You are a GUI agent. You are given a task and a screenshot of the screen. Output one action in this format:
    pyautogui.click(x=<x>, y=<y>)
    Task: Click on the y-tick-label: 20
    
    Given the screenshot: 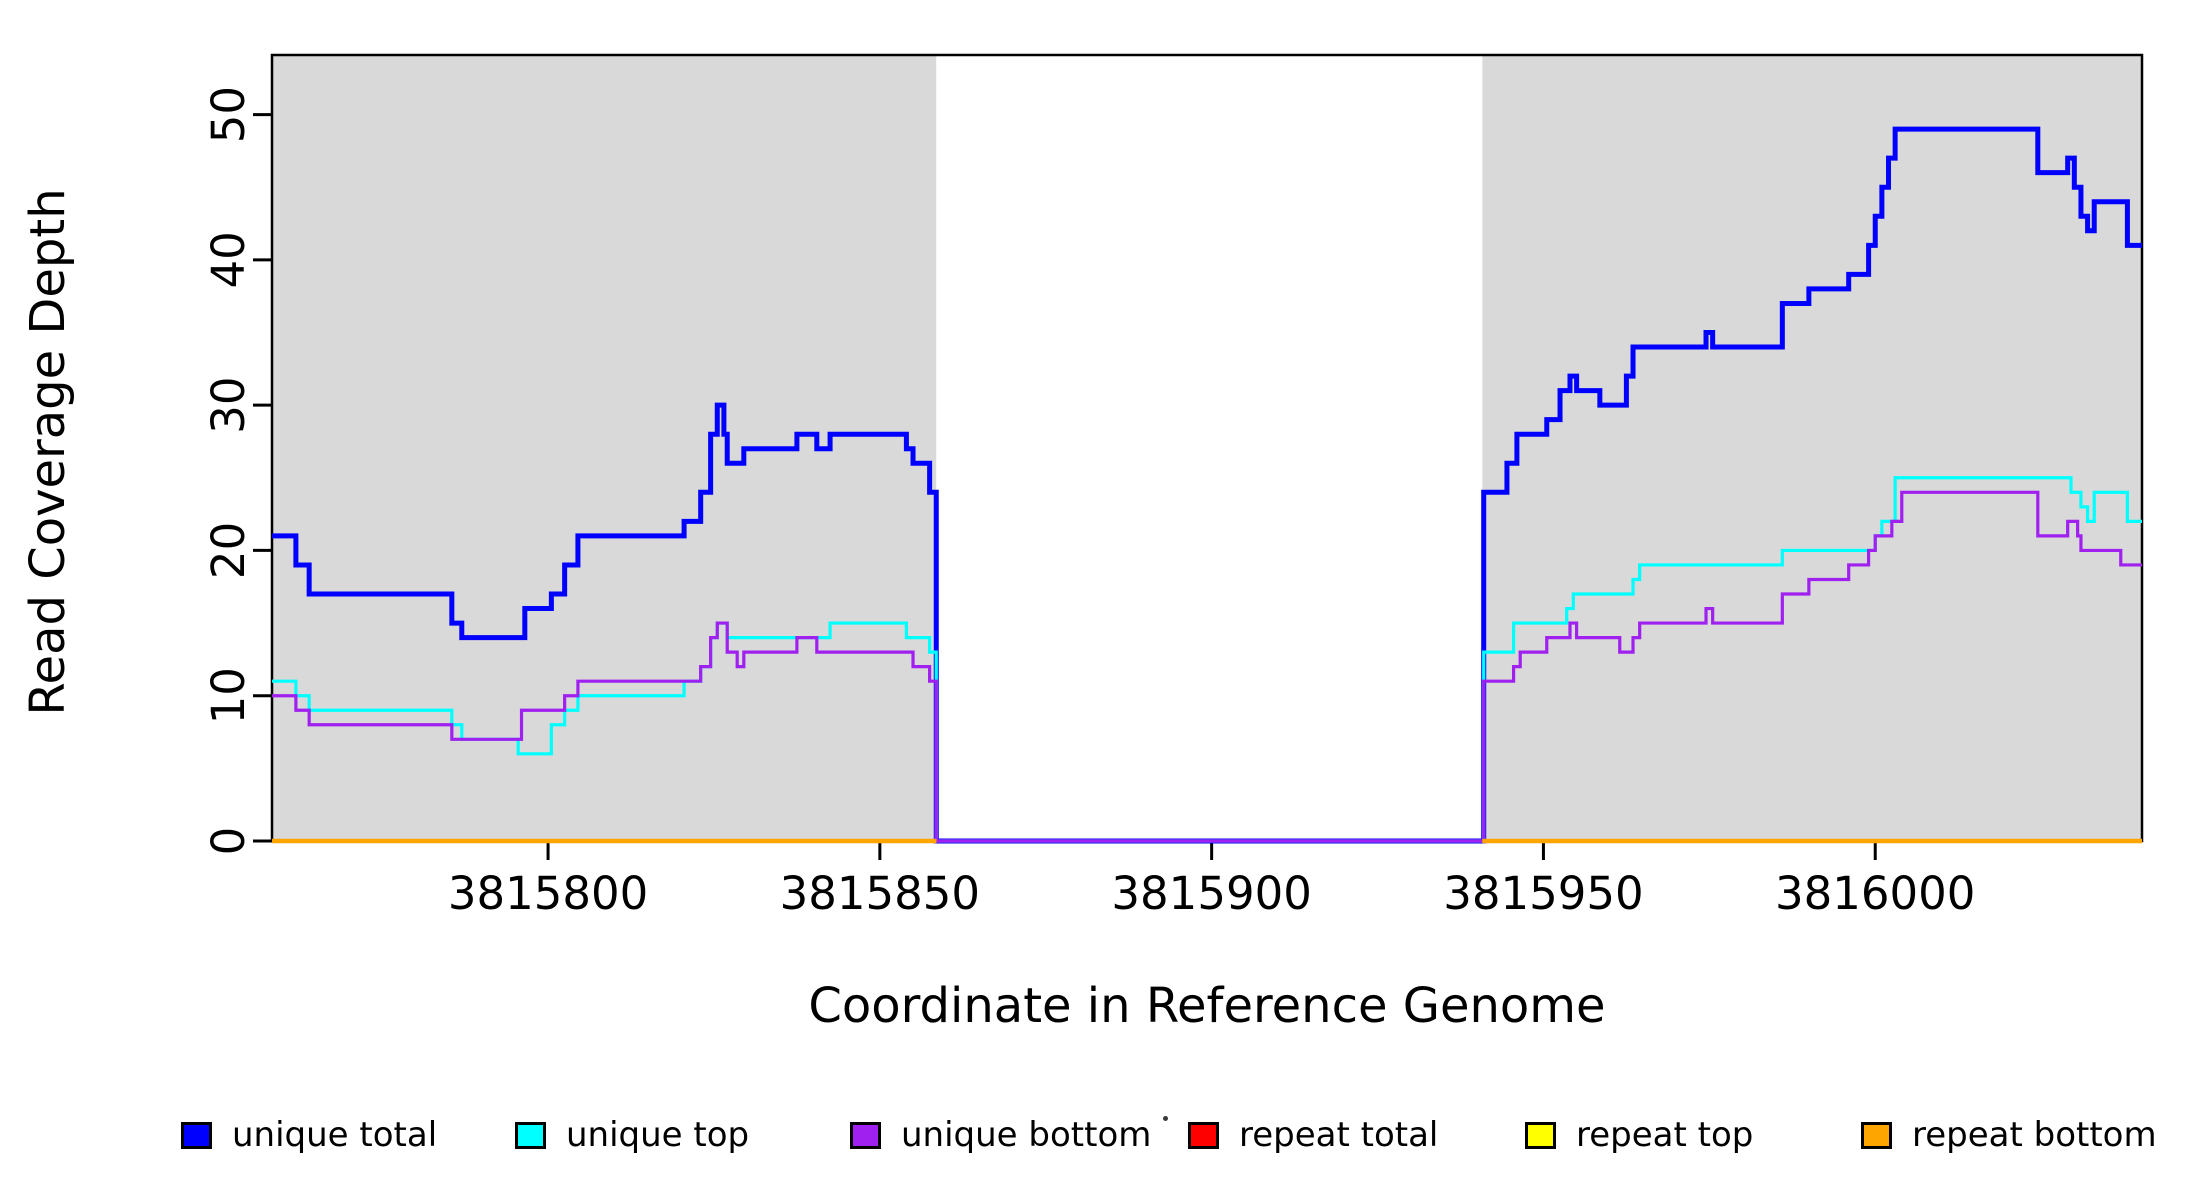 What is the action you would take?
    pyautogui.click(x=228, y=550)
    